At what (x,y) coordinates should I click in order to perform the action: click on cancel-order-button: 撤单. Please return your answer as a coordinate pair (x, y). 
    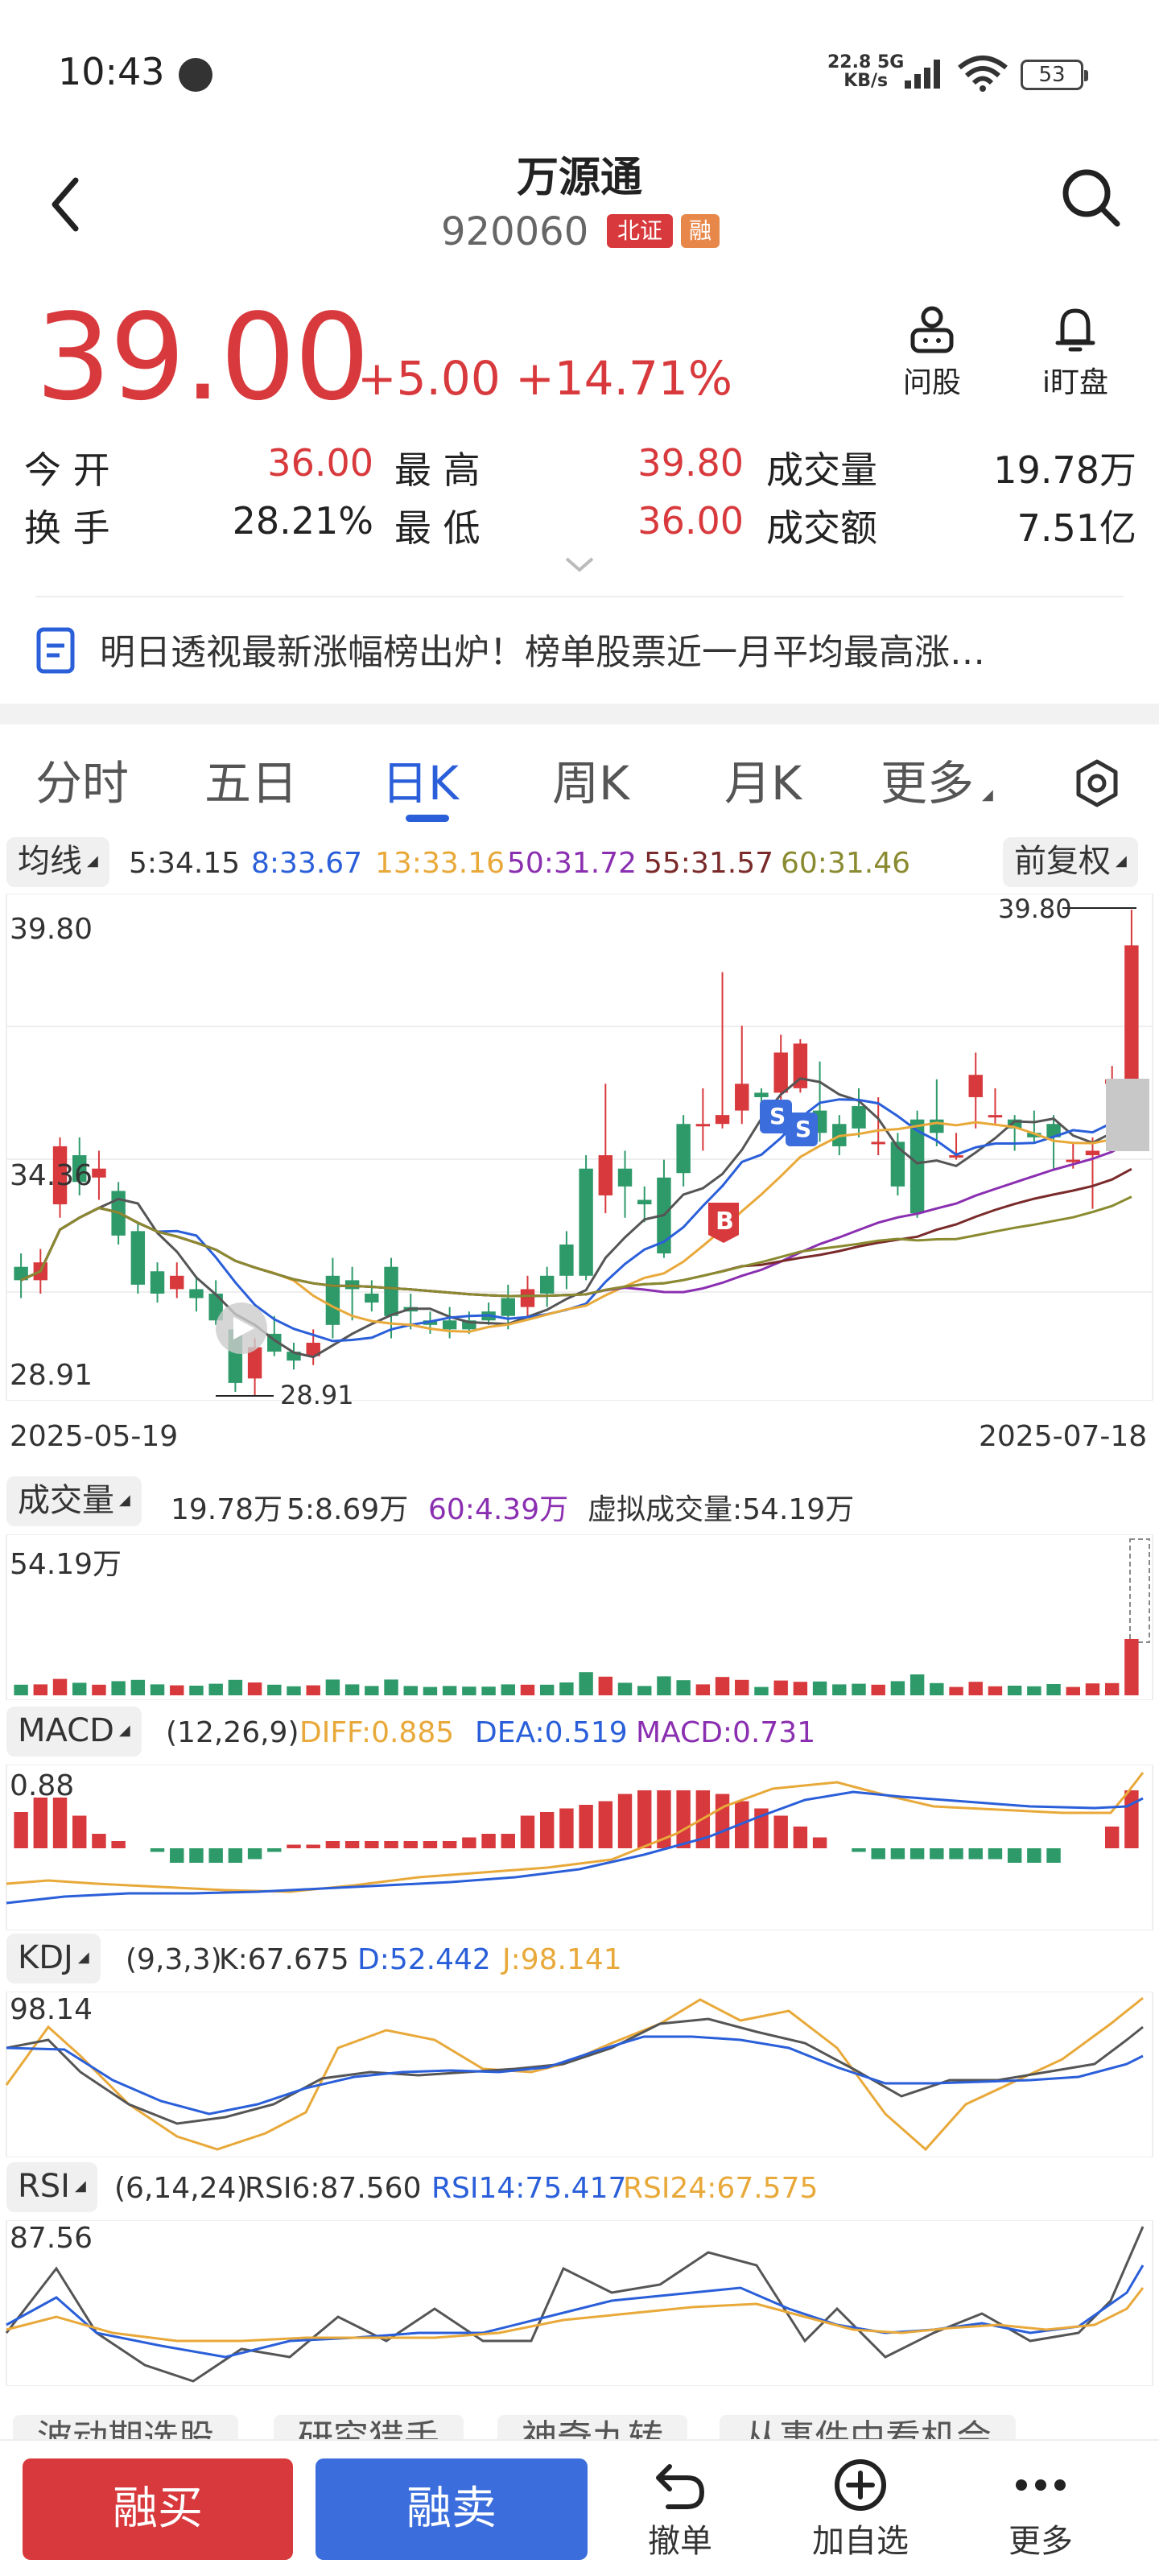
    Looking at the image, I should click on (680, 2509).